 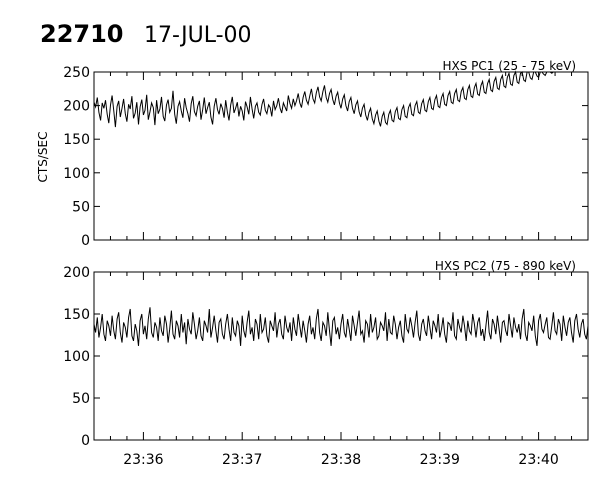 What do you see at coordinates (43, 157) in the screenshot?
I see `y-axis-label: CTS/SEC` at bounding box center [43, 157].